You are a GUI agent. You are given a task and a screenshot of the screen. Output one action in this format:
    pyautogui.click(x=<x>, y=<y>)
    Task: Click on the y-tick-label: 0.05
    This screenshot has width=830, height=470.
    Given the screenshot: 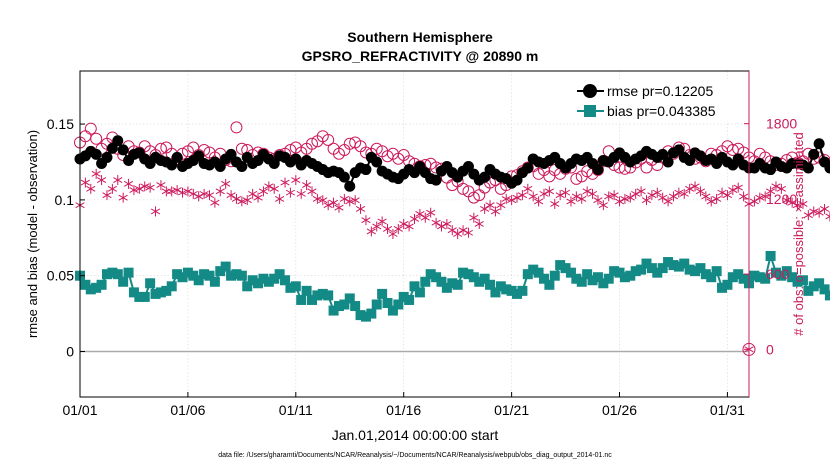 What is the action you would take?
    pyautogui.click(x=60, y=276)
    